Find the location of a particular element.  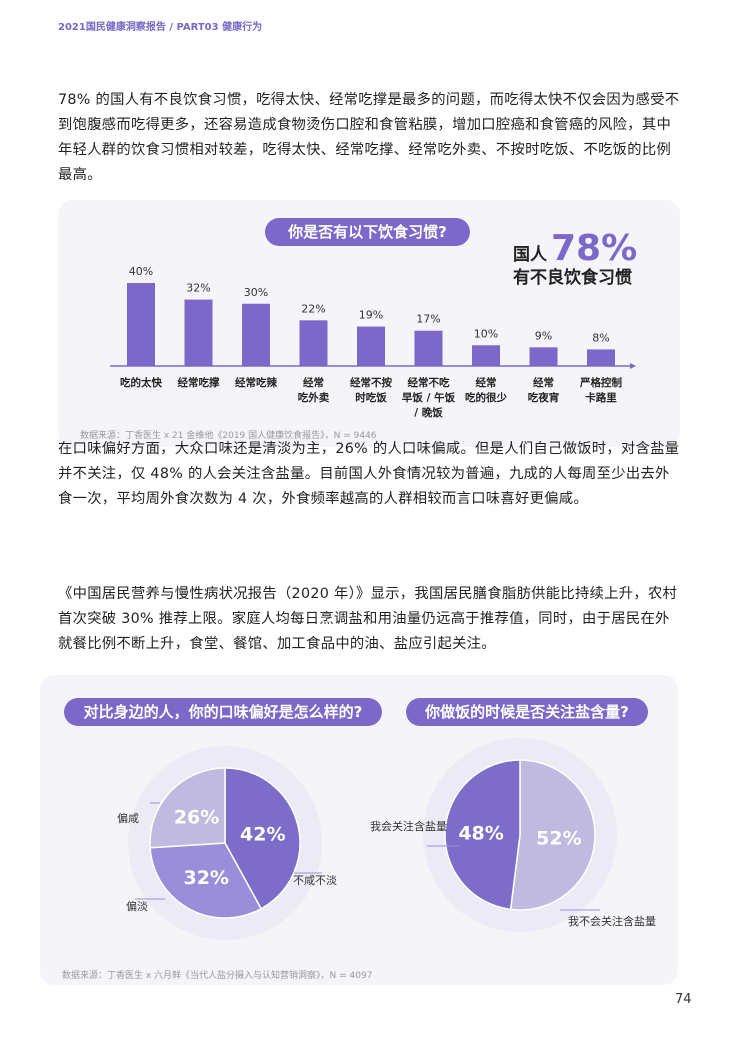

category-label: 吃外卖 is located at coordinates (314, 397).